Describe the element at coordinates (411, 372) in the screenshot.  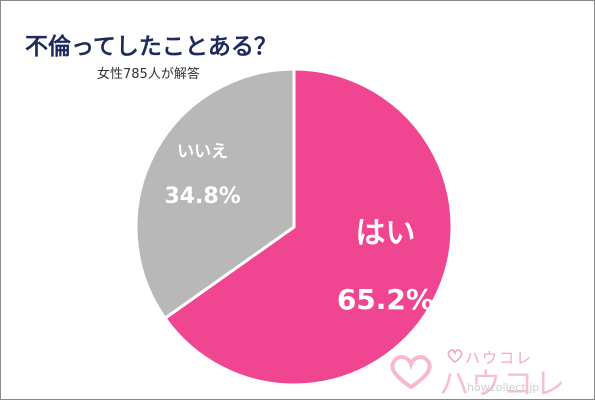
I see `heart-icon` at that location.